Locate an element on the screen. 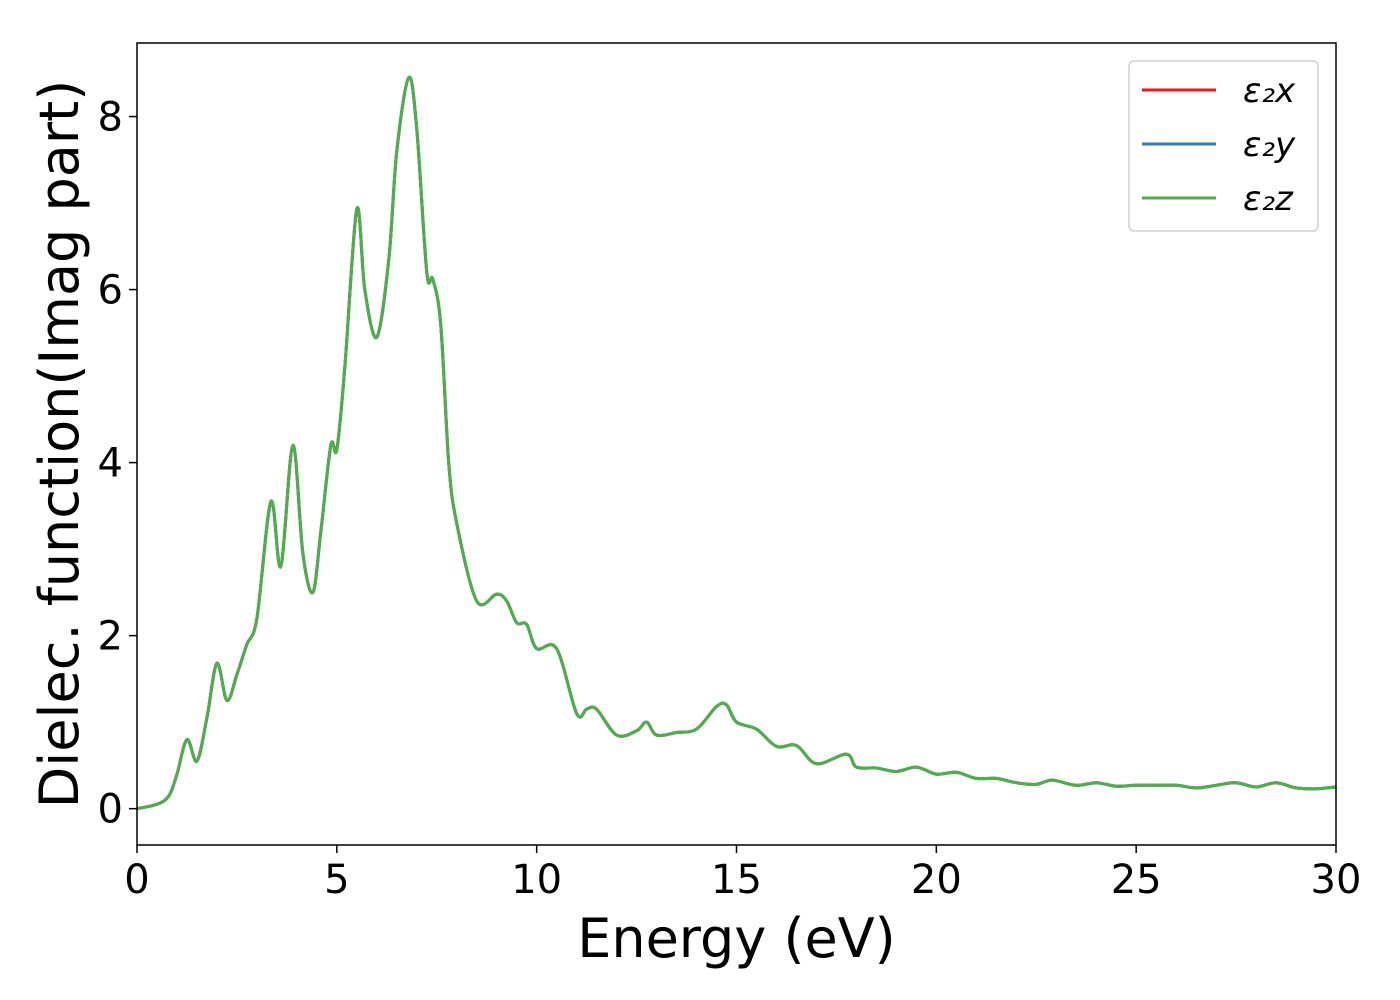 The image size is (1400, 1000). y-axis-ticks: 0 2 4 6 8 is located at coordinates (117, 464).